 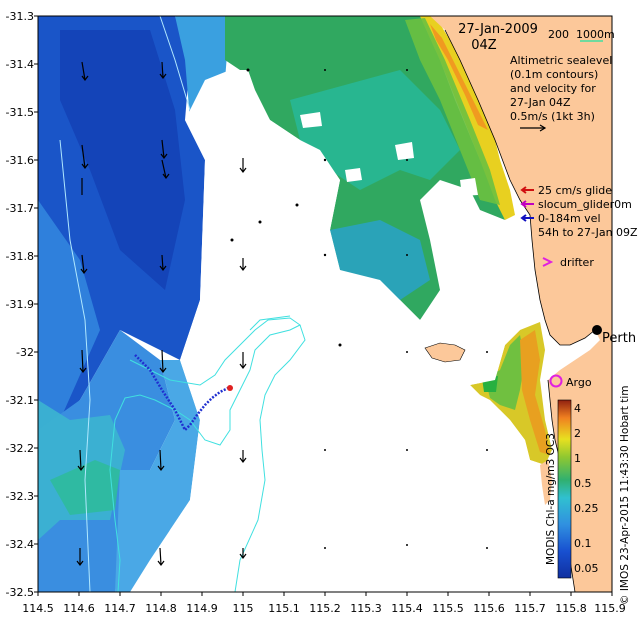 What do you see at coordinates (527, 218) in the screenshot?
I see `legend-blue-arrow-icon` at bounding box center [527, 218].